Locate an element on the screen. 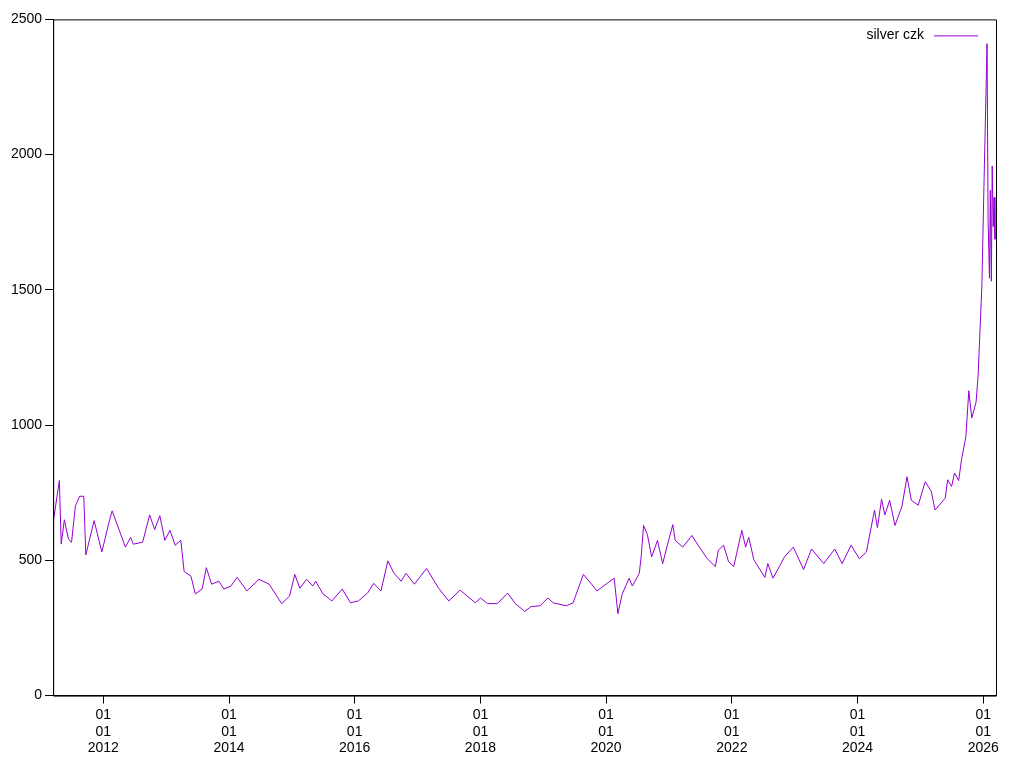  x-tick-label: 01 01 2022 is located at coordinates (732, 730).